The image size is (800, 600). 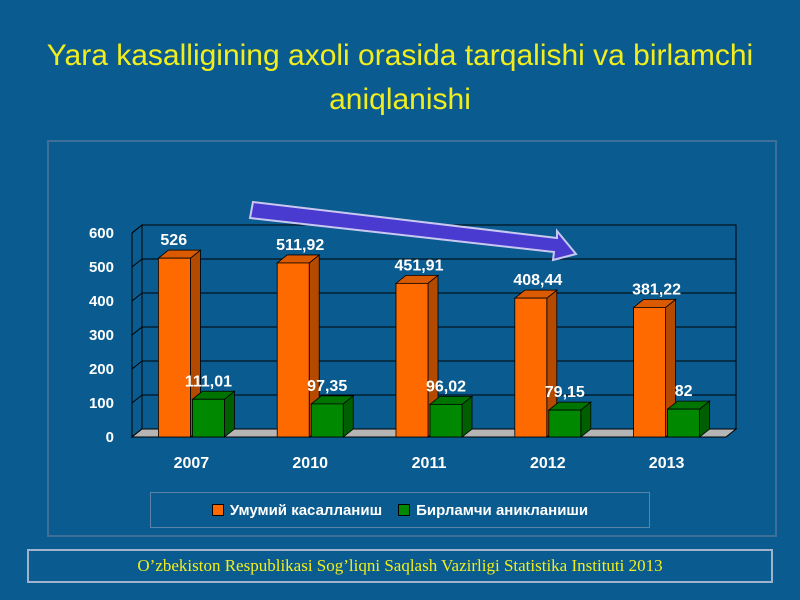 What do you see at coordinates (667, 463) in the screenshot?
I see `x-tick-label: 2013` at bounding box center [667, 463].